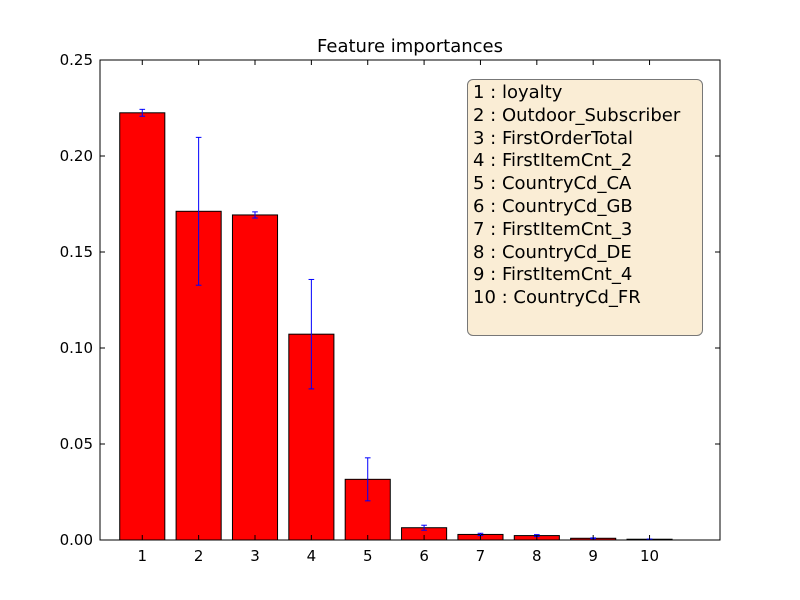  I want to click on chart-title: Feature importances, so click(410, 46).